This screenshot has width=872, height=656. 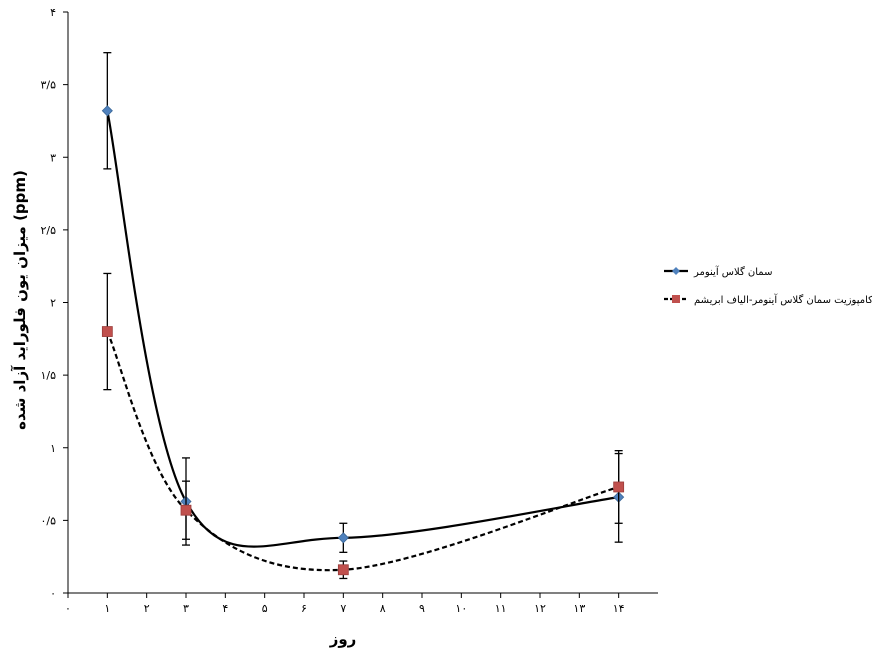 I want to click on x-tick-label: ۳, so click(x=186, y=608).